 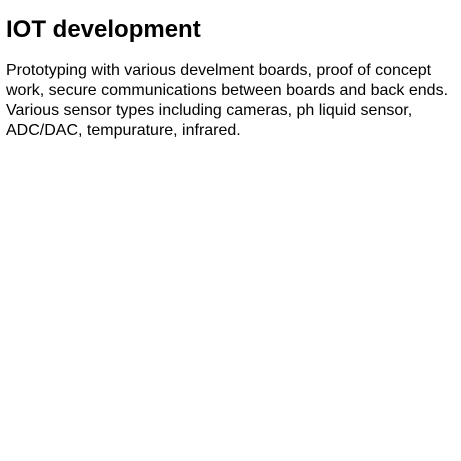 What do you see at coordinates (103, 29) in the screenshot?
I see `page-title: IOT development` at bounding box center [103, 29].